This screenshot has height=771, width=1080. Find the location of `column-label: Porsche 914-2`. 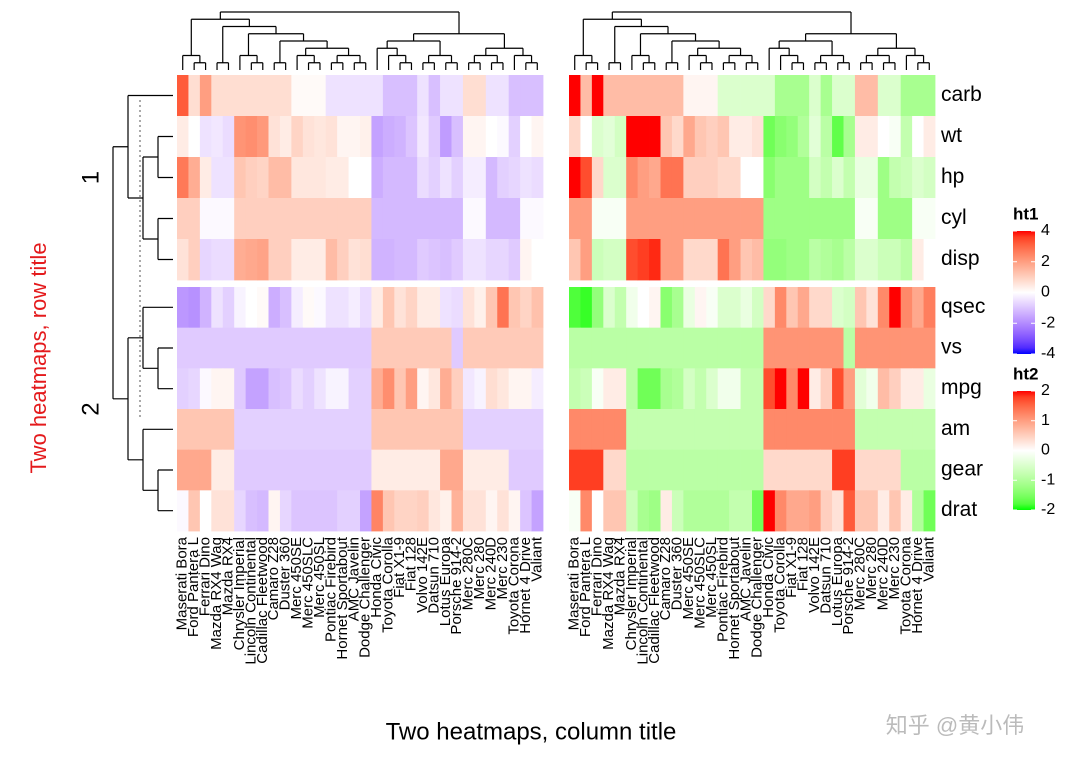

column-label: Porsche 914-2 is located at coordinates (848, 586).